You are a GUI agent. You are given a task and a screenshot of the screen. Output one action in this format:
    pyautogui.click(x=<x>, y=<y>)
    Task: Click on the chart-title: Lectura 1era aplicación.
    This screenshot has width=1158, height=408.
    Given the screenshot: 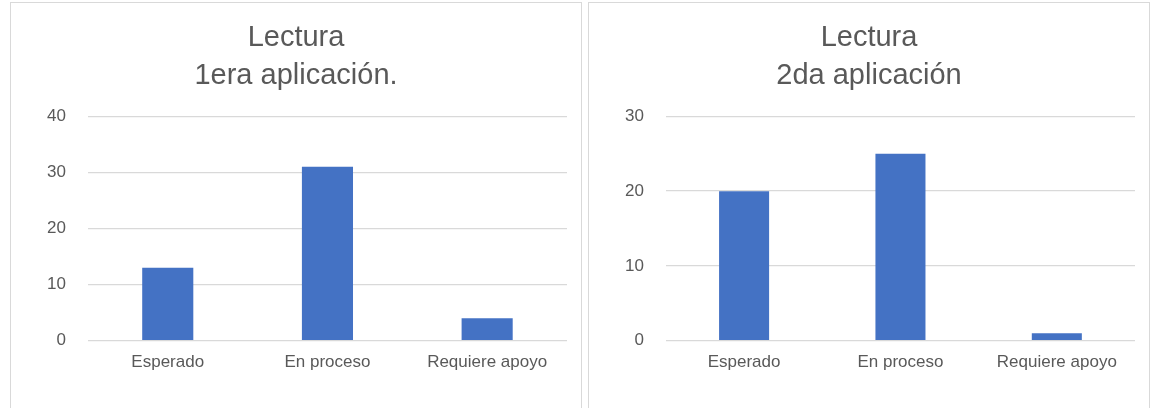 What is the action you would take?
    pyautogui.click(x=296, y=54)
    